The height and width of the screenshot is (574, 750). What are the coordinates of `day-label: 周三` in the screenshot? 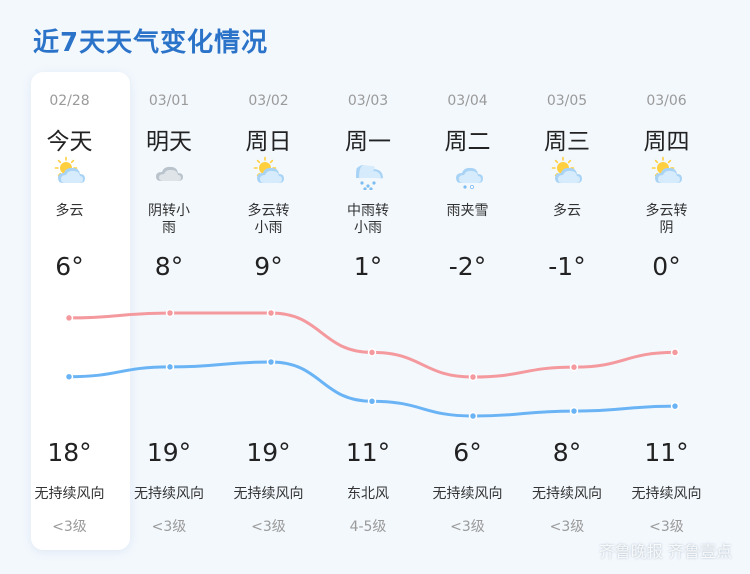 It's located at (567, 142).